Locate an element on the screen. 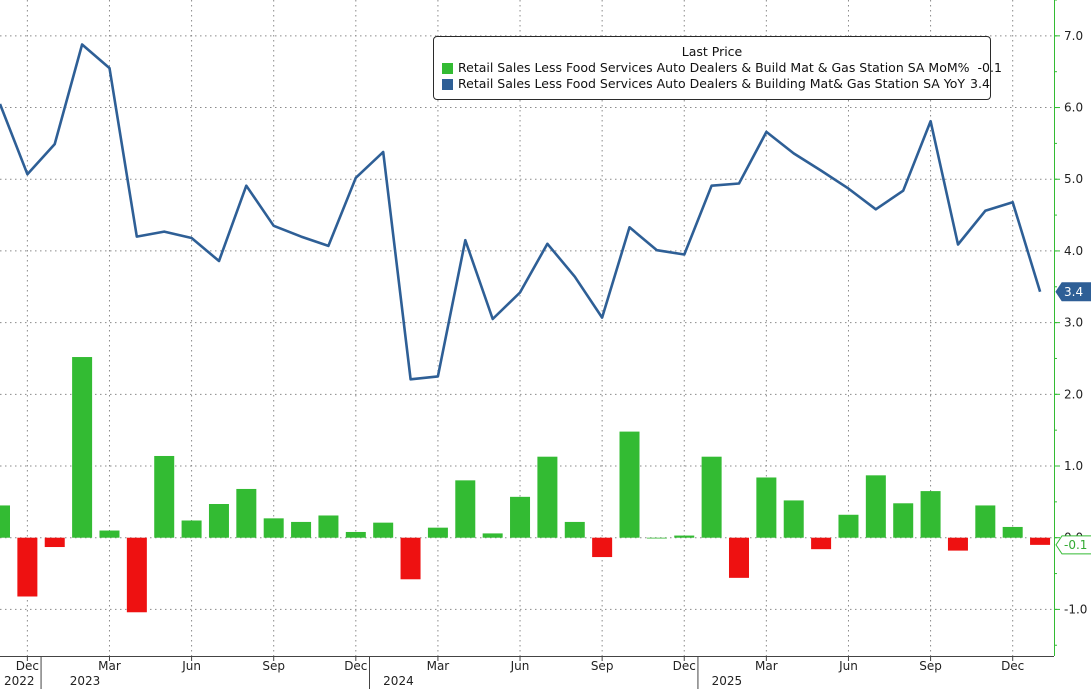  year-label: 2025 is located at coordinates (727, 681).